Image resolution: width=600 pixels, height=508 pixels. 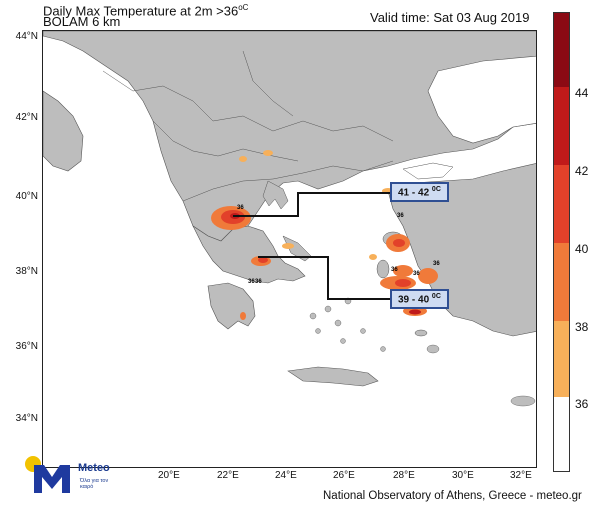 What do you see at coordinates (26, 271) in the screenshot?
I see `lat-label: 38°N` at bounding box center [26, 271].